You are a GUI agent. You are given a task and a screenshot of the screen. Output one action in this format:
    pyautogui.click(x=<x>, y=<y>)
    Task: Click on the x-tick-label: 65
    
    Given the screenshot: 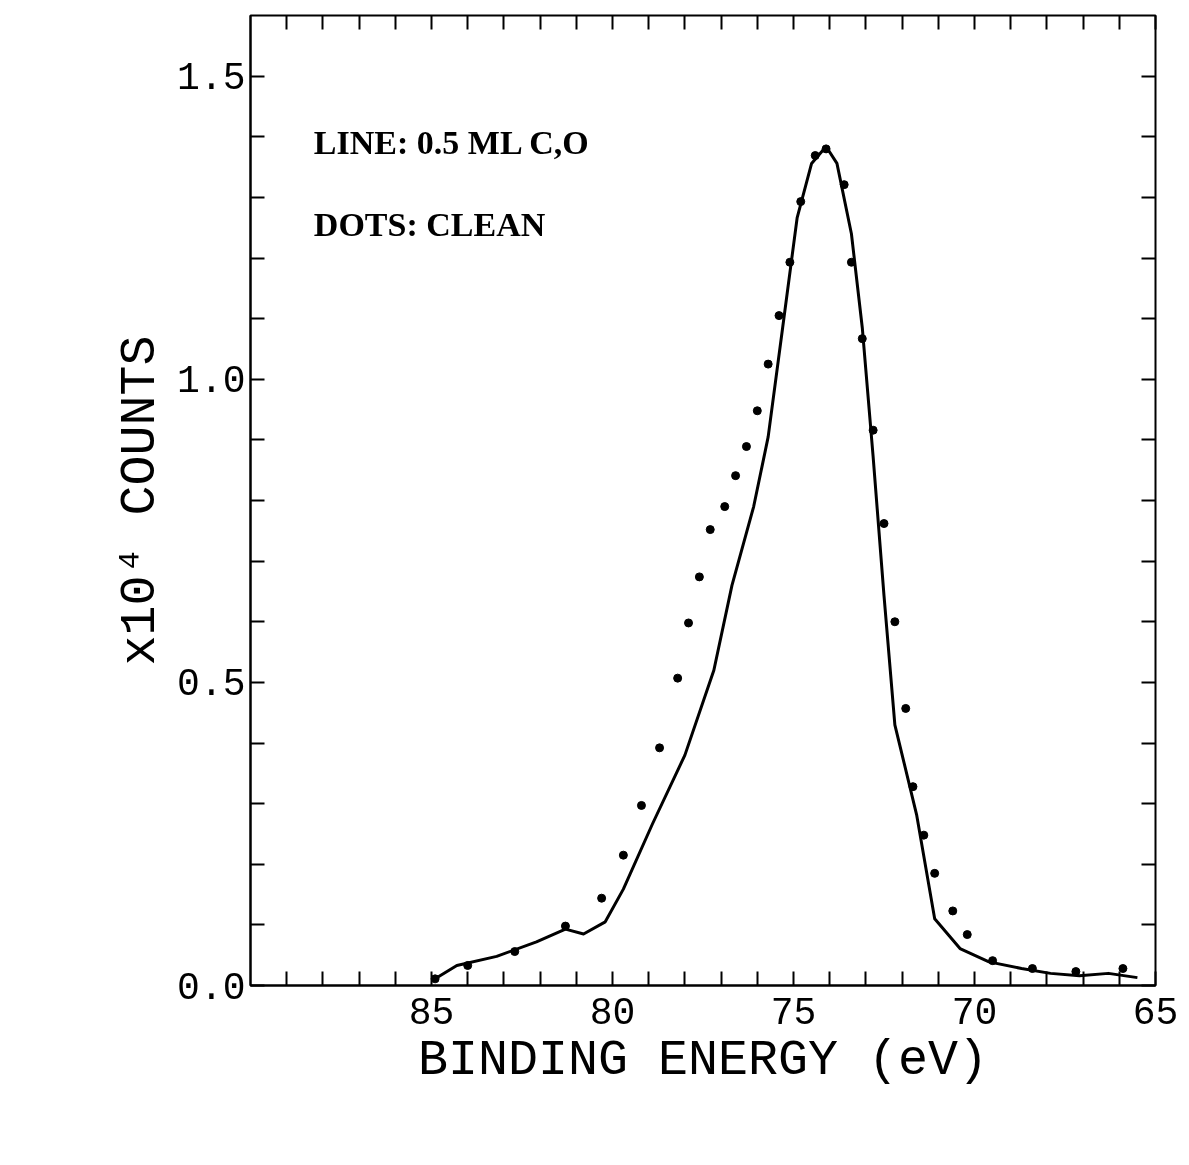 What is the action you would take?
    pyautogui.click(x=1155, y=1013)
    